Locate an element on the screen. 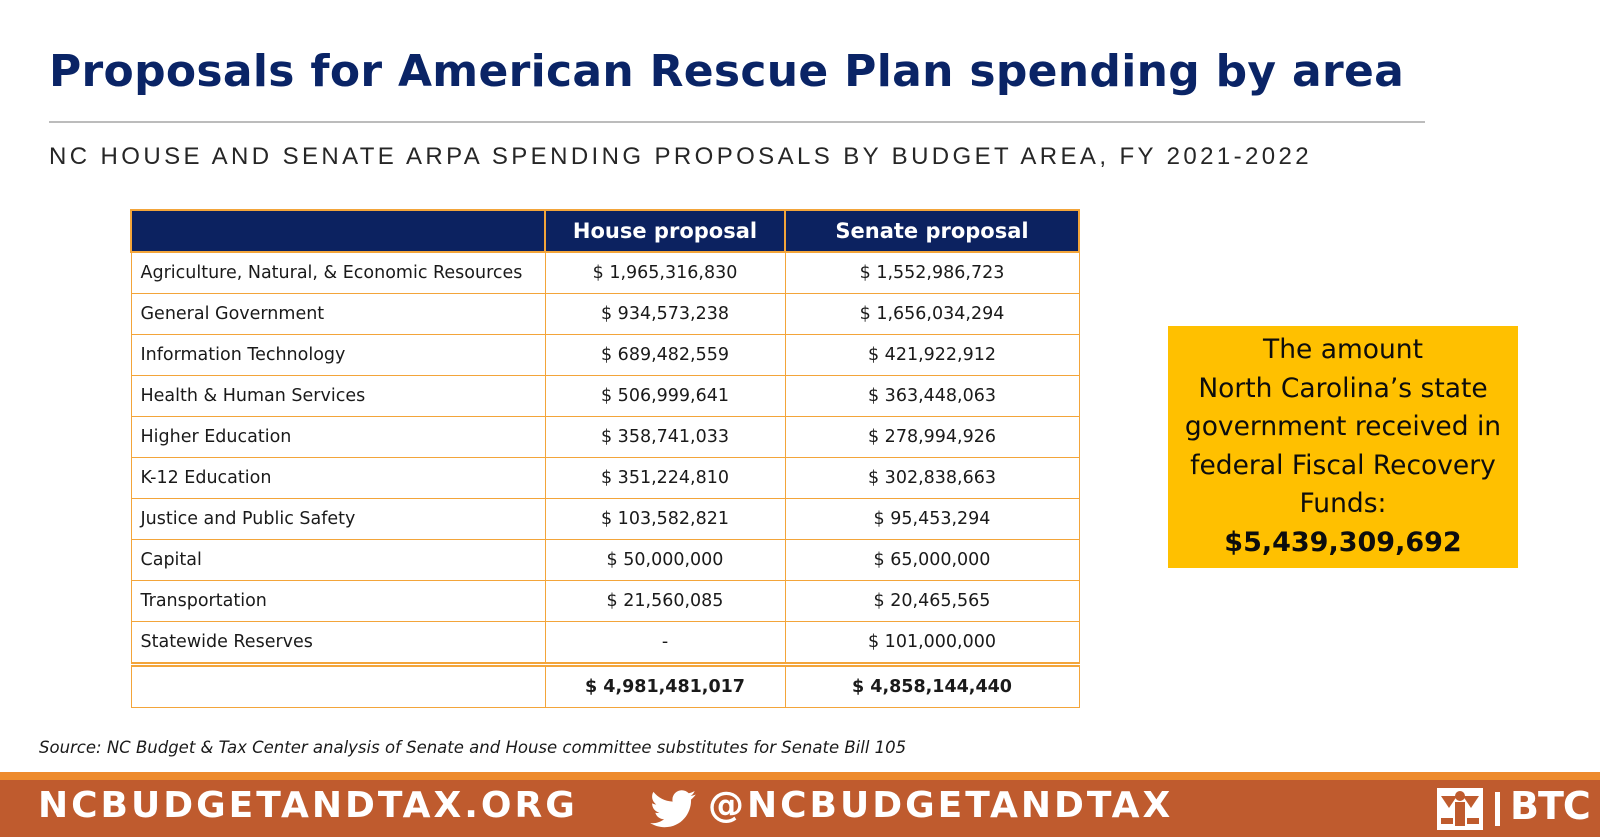 The image size is (1600, 837). row-senate: $ 65,000,000 is located at coordinates (932, 560).